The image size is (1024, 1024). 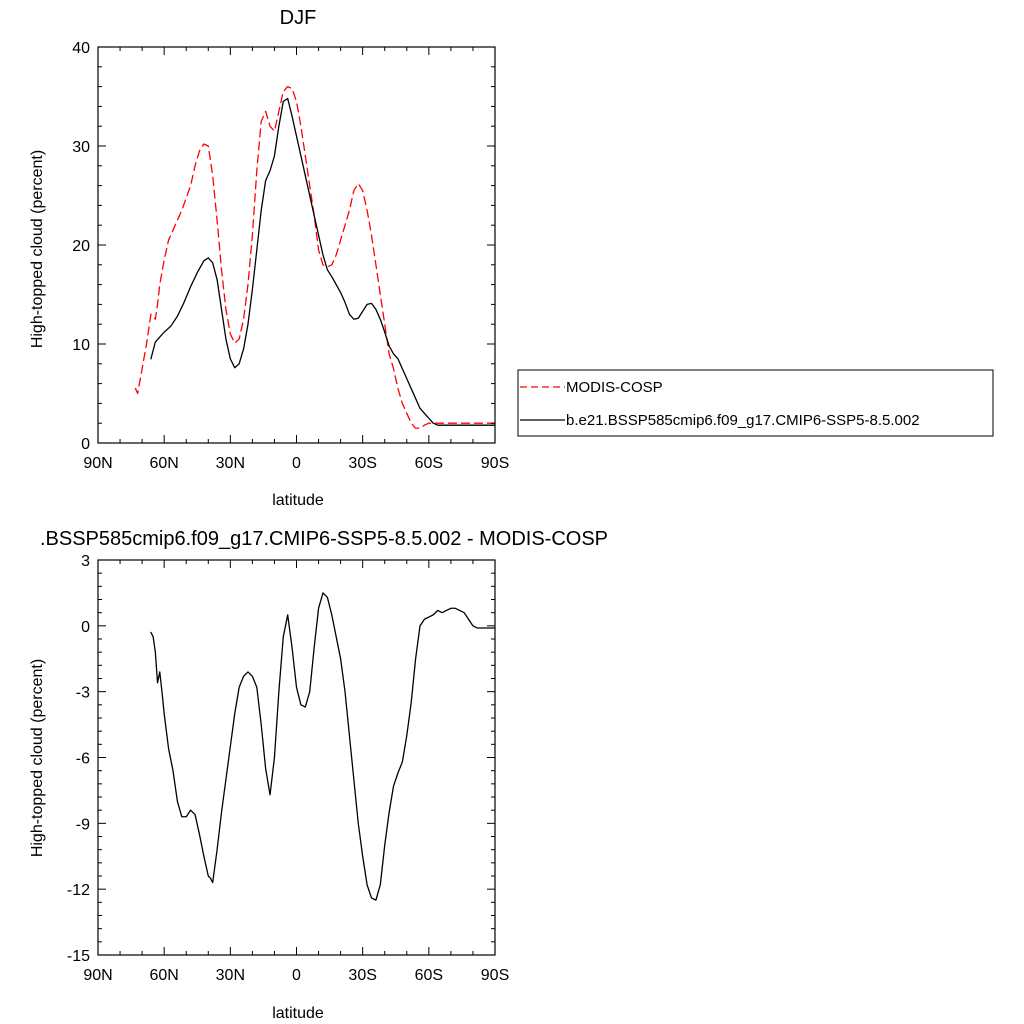 I want to click on top-x-tick-label: 90N, so click(x=97, y=463).